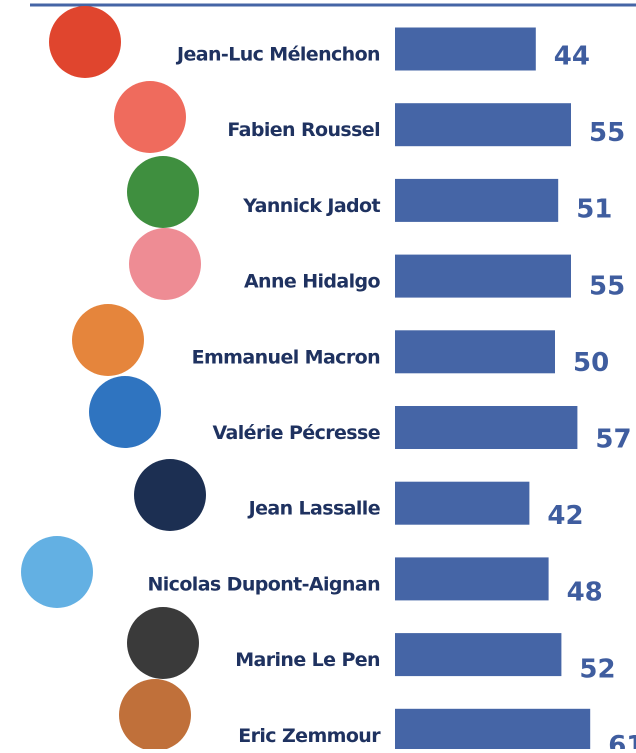  What do you see at coordinates (286, 357) in the screenshot?
I see `category-label: Emmanuel Macron` at bounding box center [286, 357].